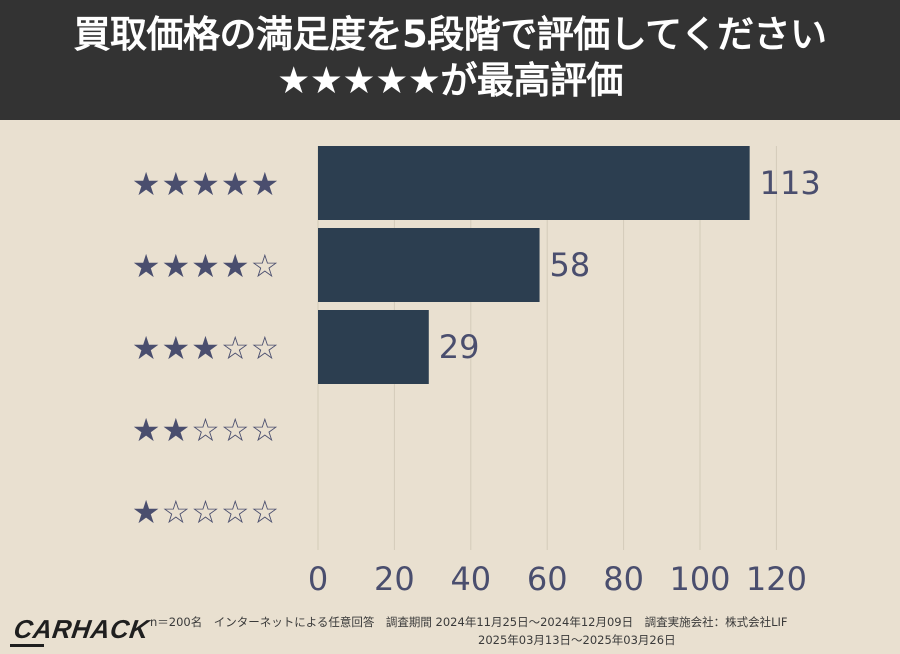 This screenshot has width=900, height=654. I want to click on star-rating-label: ★☆☆☆☆, so click(206, 512).